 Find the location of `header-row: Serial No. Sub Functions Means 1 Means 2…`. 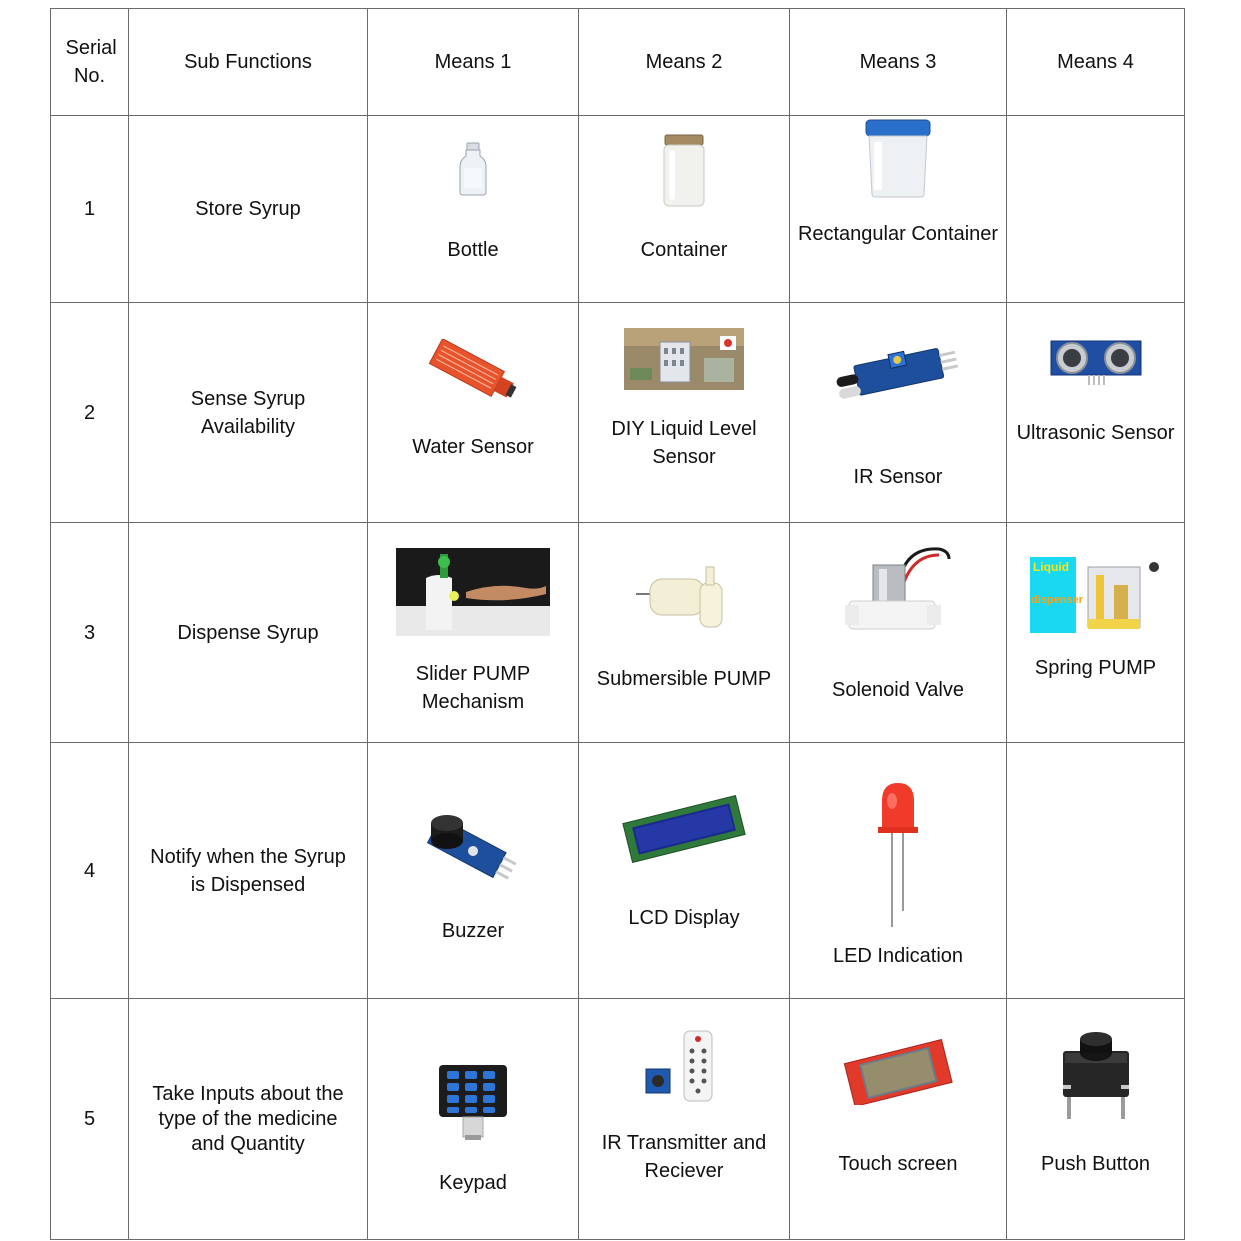

header-row: Serial No. Sub Functions Means 1 Means 2… is located at coordinates (617, 62).